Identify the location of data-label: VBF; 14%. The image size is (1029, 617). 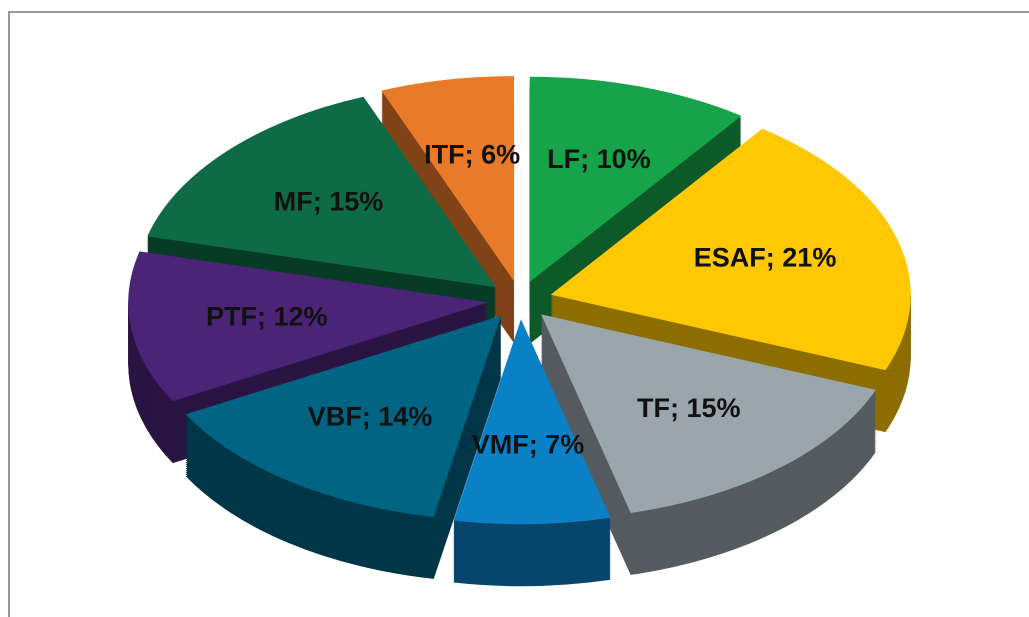
(370, 416).